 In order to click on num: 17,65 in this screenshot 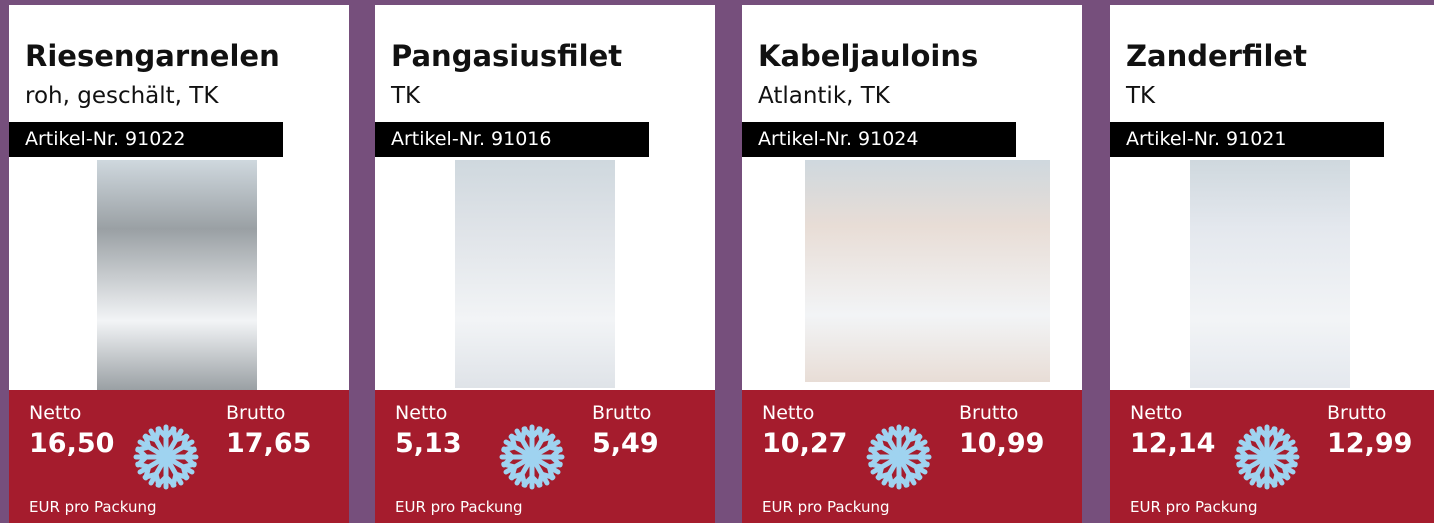, I will do `click(269, 443)`.